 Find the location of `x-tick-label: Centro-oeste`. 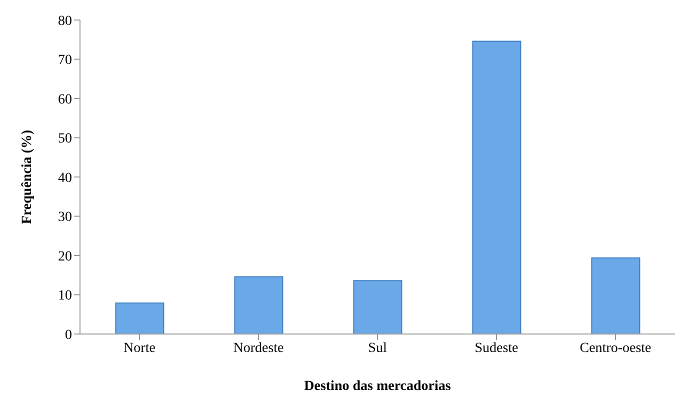

x-tick-label: Centro-oeste is located at coordinates (616, 348).